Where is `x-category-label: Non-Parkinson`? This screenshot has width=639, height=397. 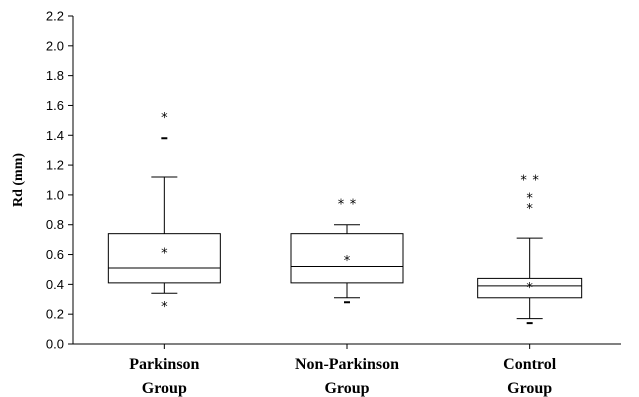 x-category-label: Non-Parkinson is located at coordinates (347, 364).